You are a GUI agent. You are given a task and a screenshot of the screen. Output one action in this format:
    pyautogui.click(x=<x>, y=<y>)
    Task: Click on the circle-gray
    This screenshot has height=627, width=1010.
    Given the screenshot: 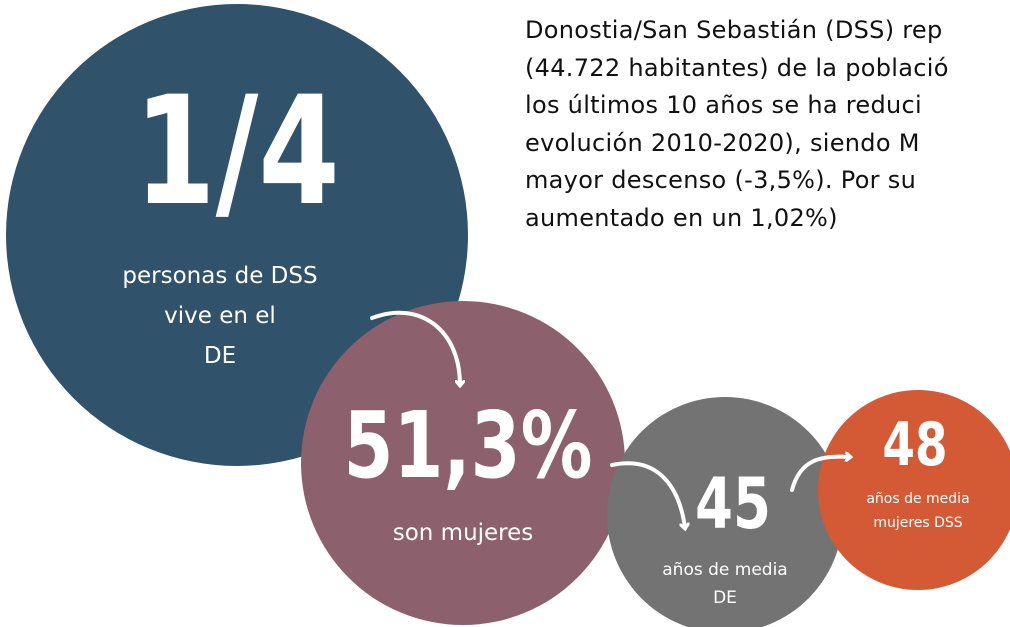 What is the action you would take?
    pyautogui.click(x=725, y=512)
    